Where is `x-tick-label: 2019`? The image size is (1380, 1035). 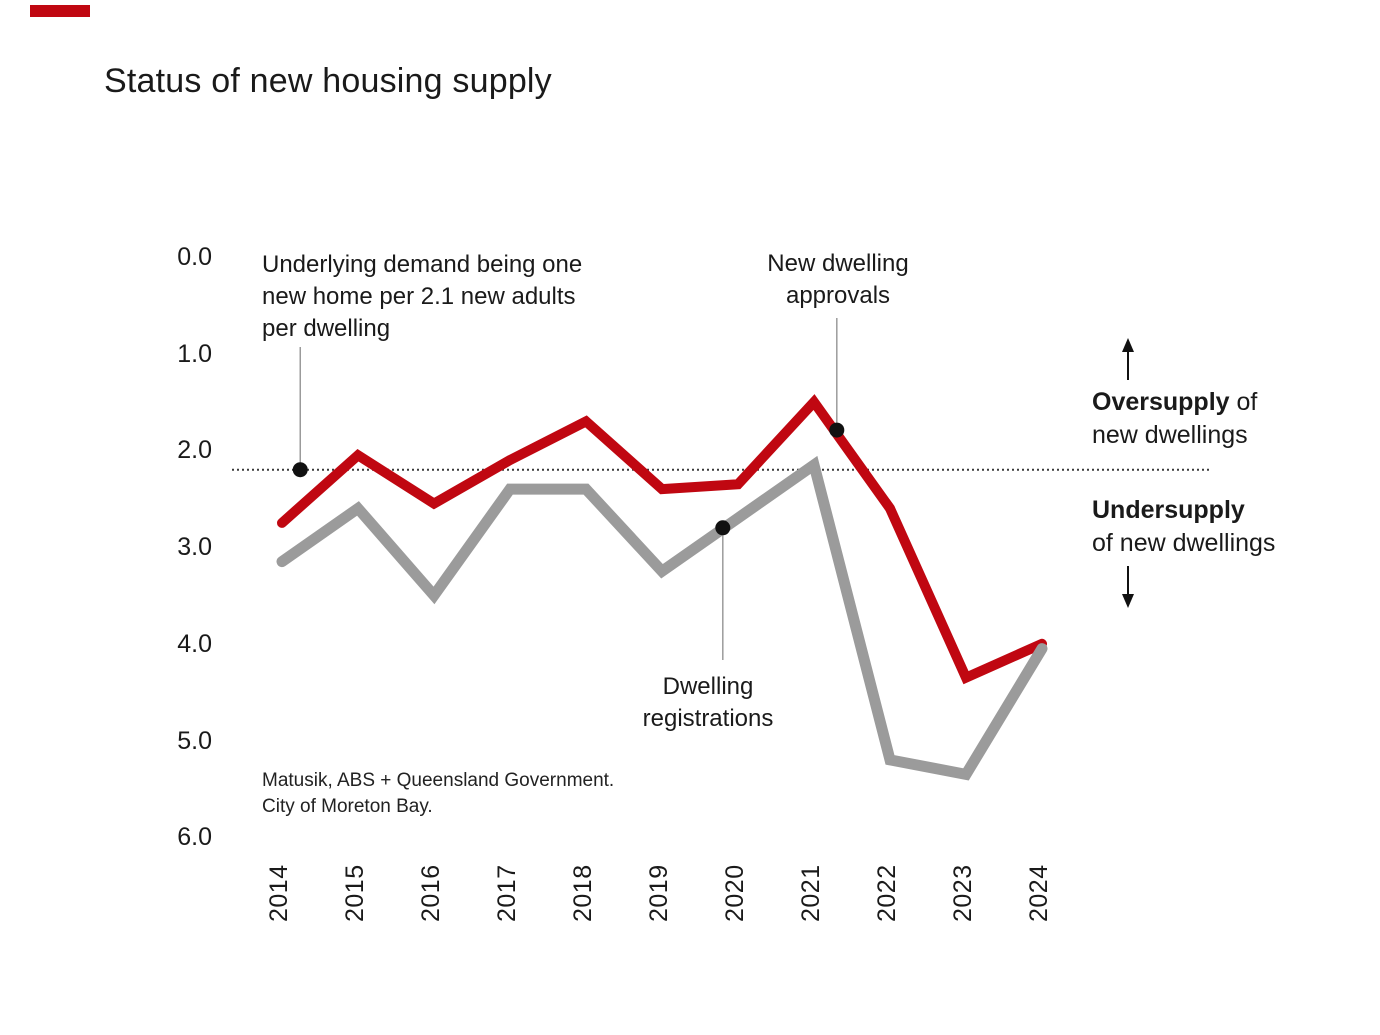 x-tick-label: 2019 is located at coordinates (659, 893).